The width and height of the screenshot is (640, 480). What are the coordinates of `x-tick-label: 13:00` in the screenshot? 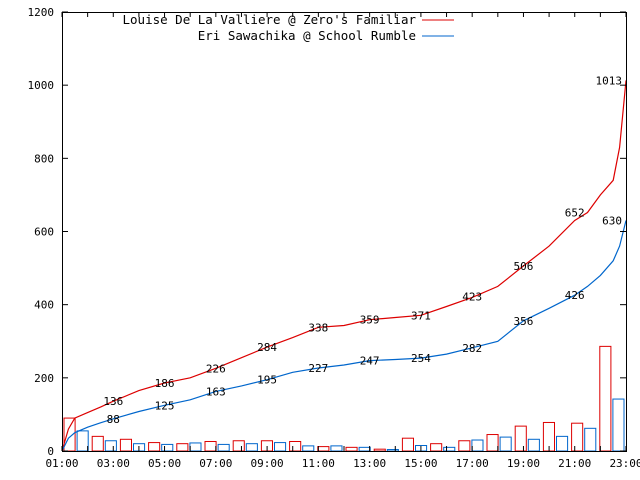 It's located at (369, 463).